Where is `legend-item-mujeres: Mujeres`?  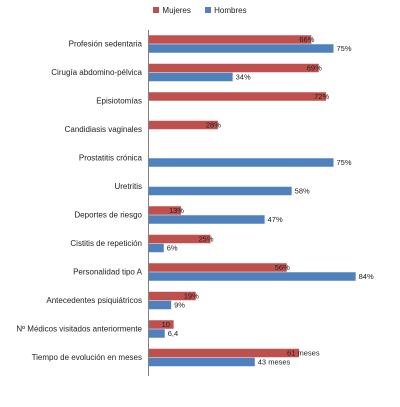
legend-item-mujeres: Mujeres is located at coordinates (172, 10).